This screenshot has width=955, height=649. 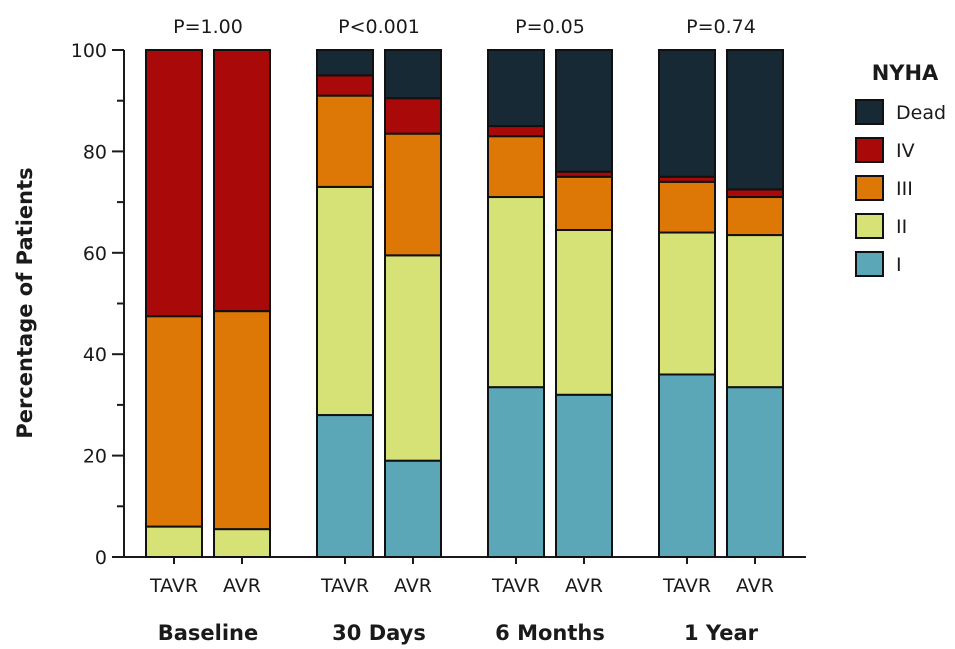 What do you see at coordinates (905, 151) in the screenshot?
I see `legend-label: IV` at bounding box center [905, 151].